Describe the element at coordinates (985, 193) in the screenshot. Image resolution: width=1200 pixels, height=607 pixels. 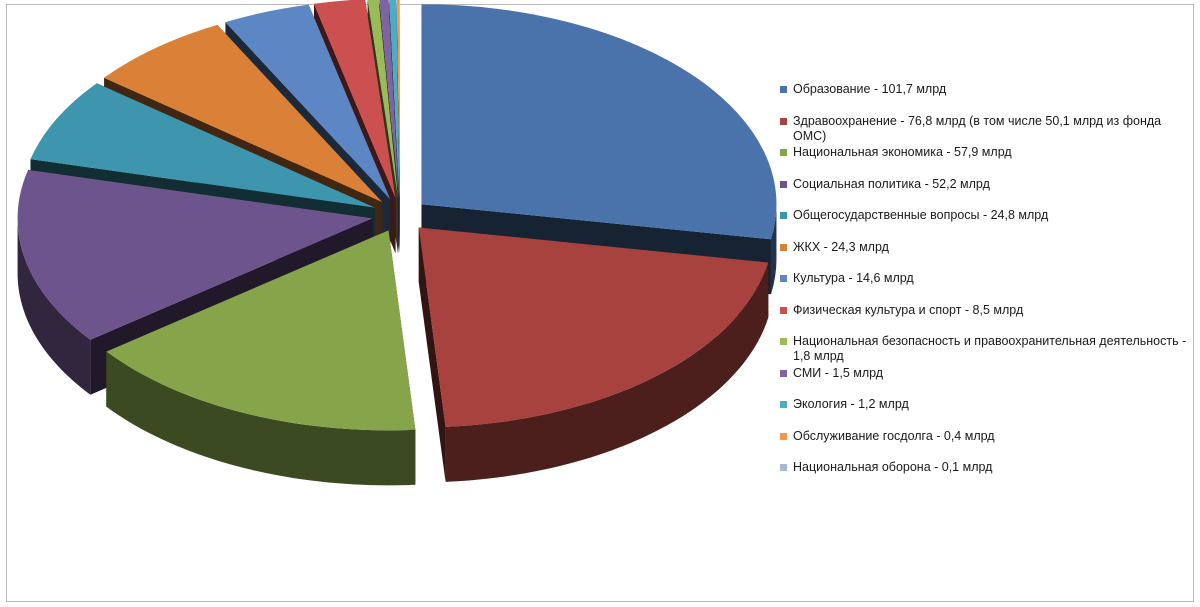
I see `legend-item: Социальная политика - 52,2 млрд` at that location.